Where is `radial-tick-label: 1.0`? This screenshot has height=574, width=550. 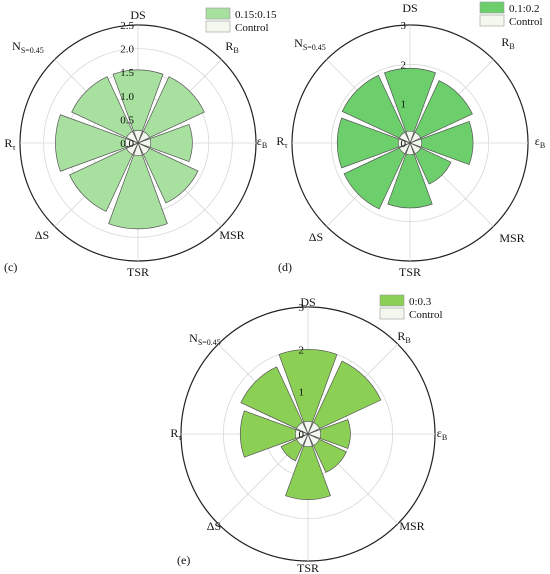 radial-tick-label: 1.0 is located at coordinates (127, 97).